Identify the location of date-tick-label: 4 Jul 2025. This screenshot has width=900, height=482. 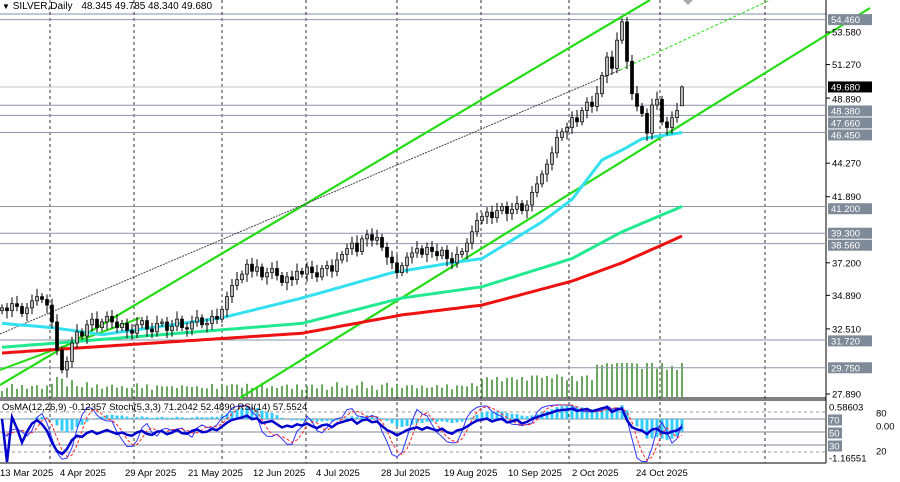
(338, 473).